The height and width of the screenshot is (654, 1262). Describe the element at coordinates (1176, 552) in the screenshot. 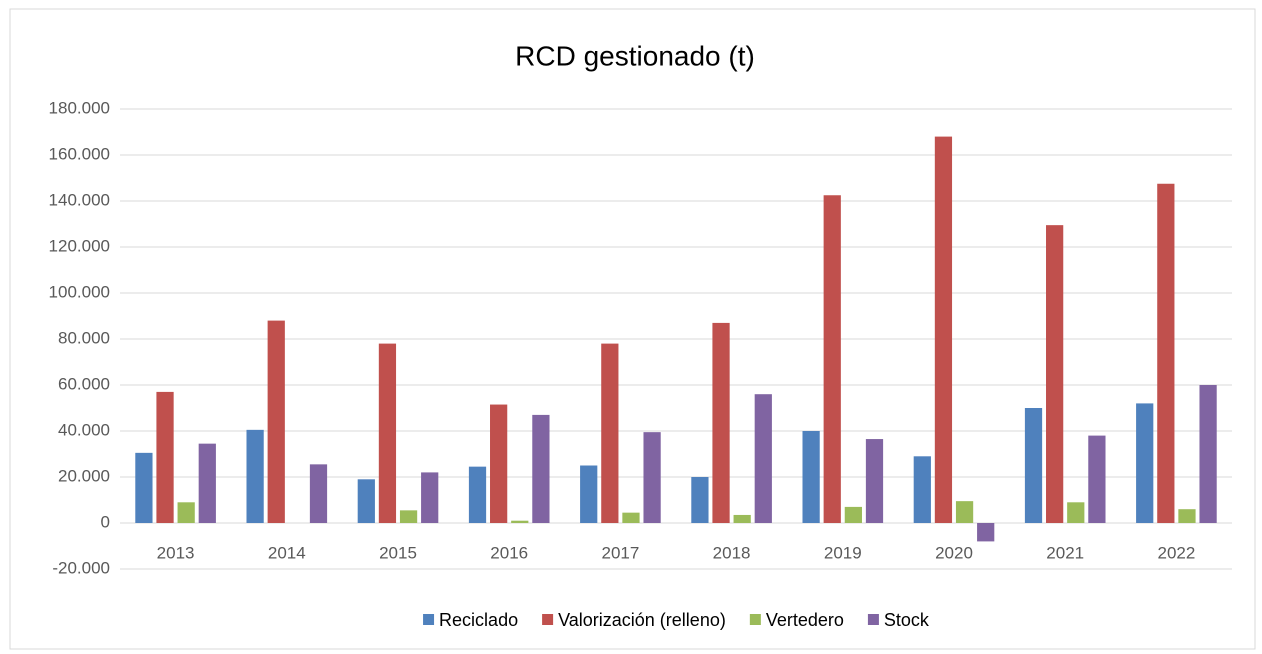

I see `x-tick-label: 2022` at that location.